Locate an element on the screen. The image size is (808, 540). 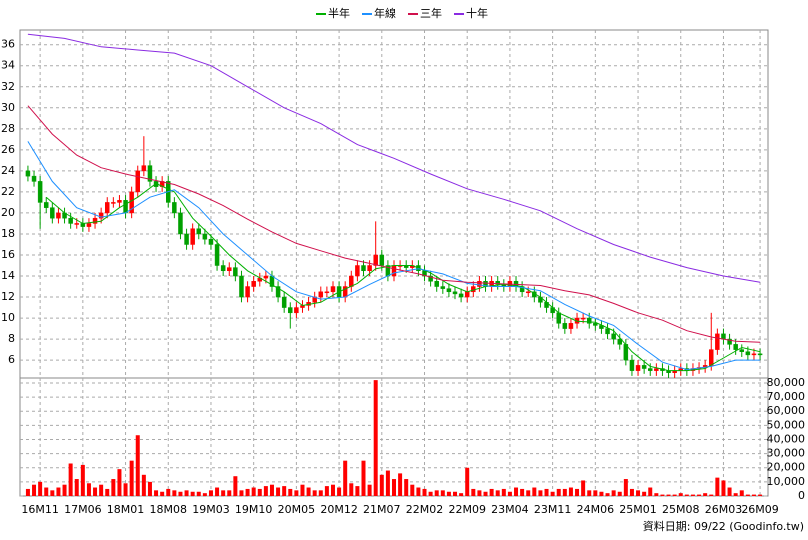
x-tick-label: 24M06 is located at coordinates (596, 509).